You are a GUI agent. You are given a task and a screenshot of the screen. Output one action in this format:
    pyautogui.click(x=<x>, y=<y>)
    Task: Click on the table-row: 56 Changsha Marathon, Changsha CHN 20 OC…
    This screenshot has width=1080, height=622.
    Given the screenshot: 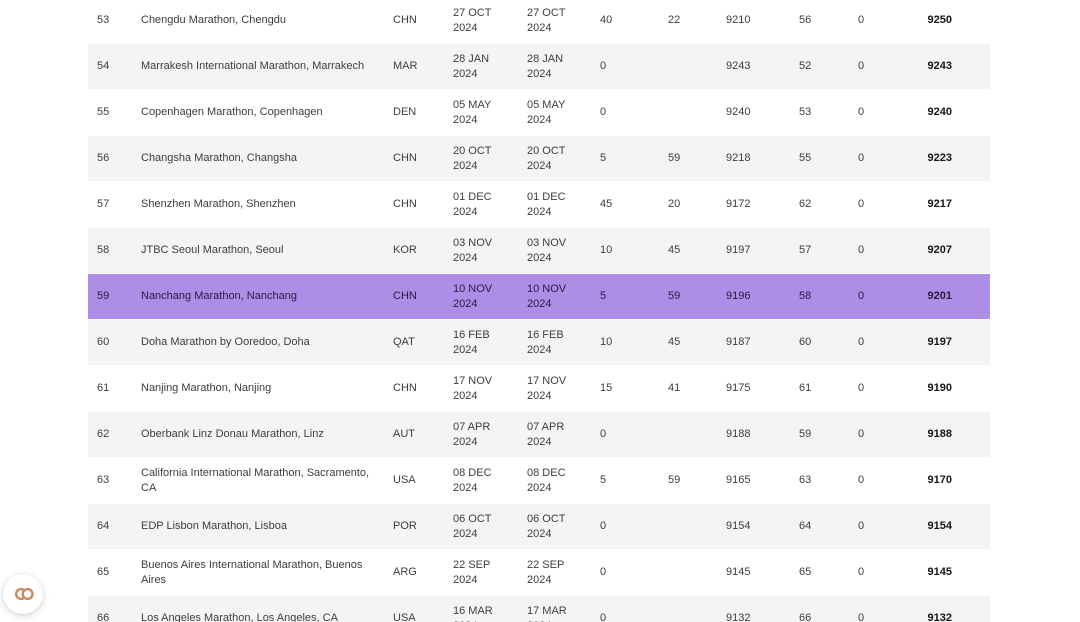 What is the action you would take?
    pyautogui.click(x=539, y=159)
    